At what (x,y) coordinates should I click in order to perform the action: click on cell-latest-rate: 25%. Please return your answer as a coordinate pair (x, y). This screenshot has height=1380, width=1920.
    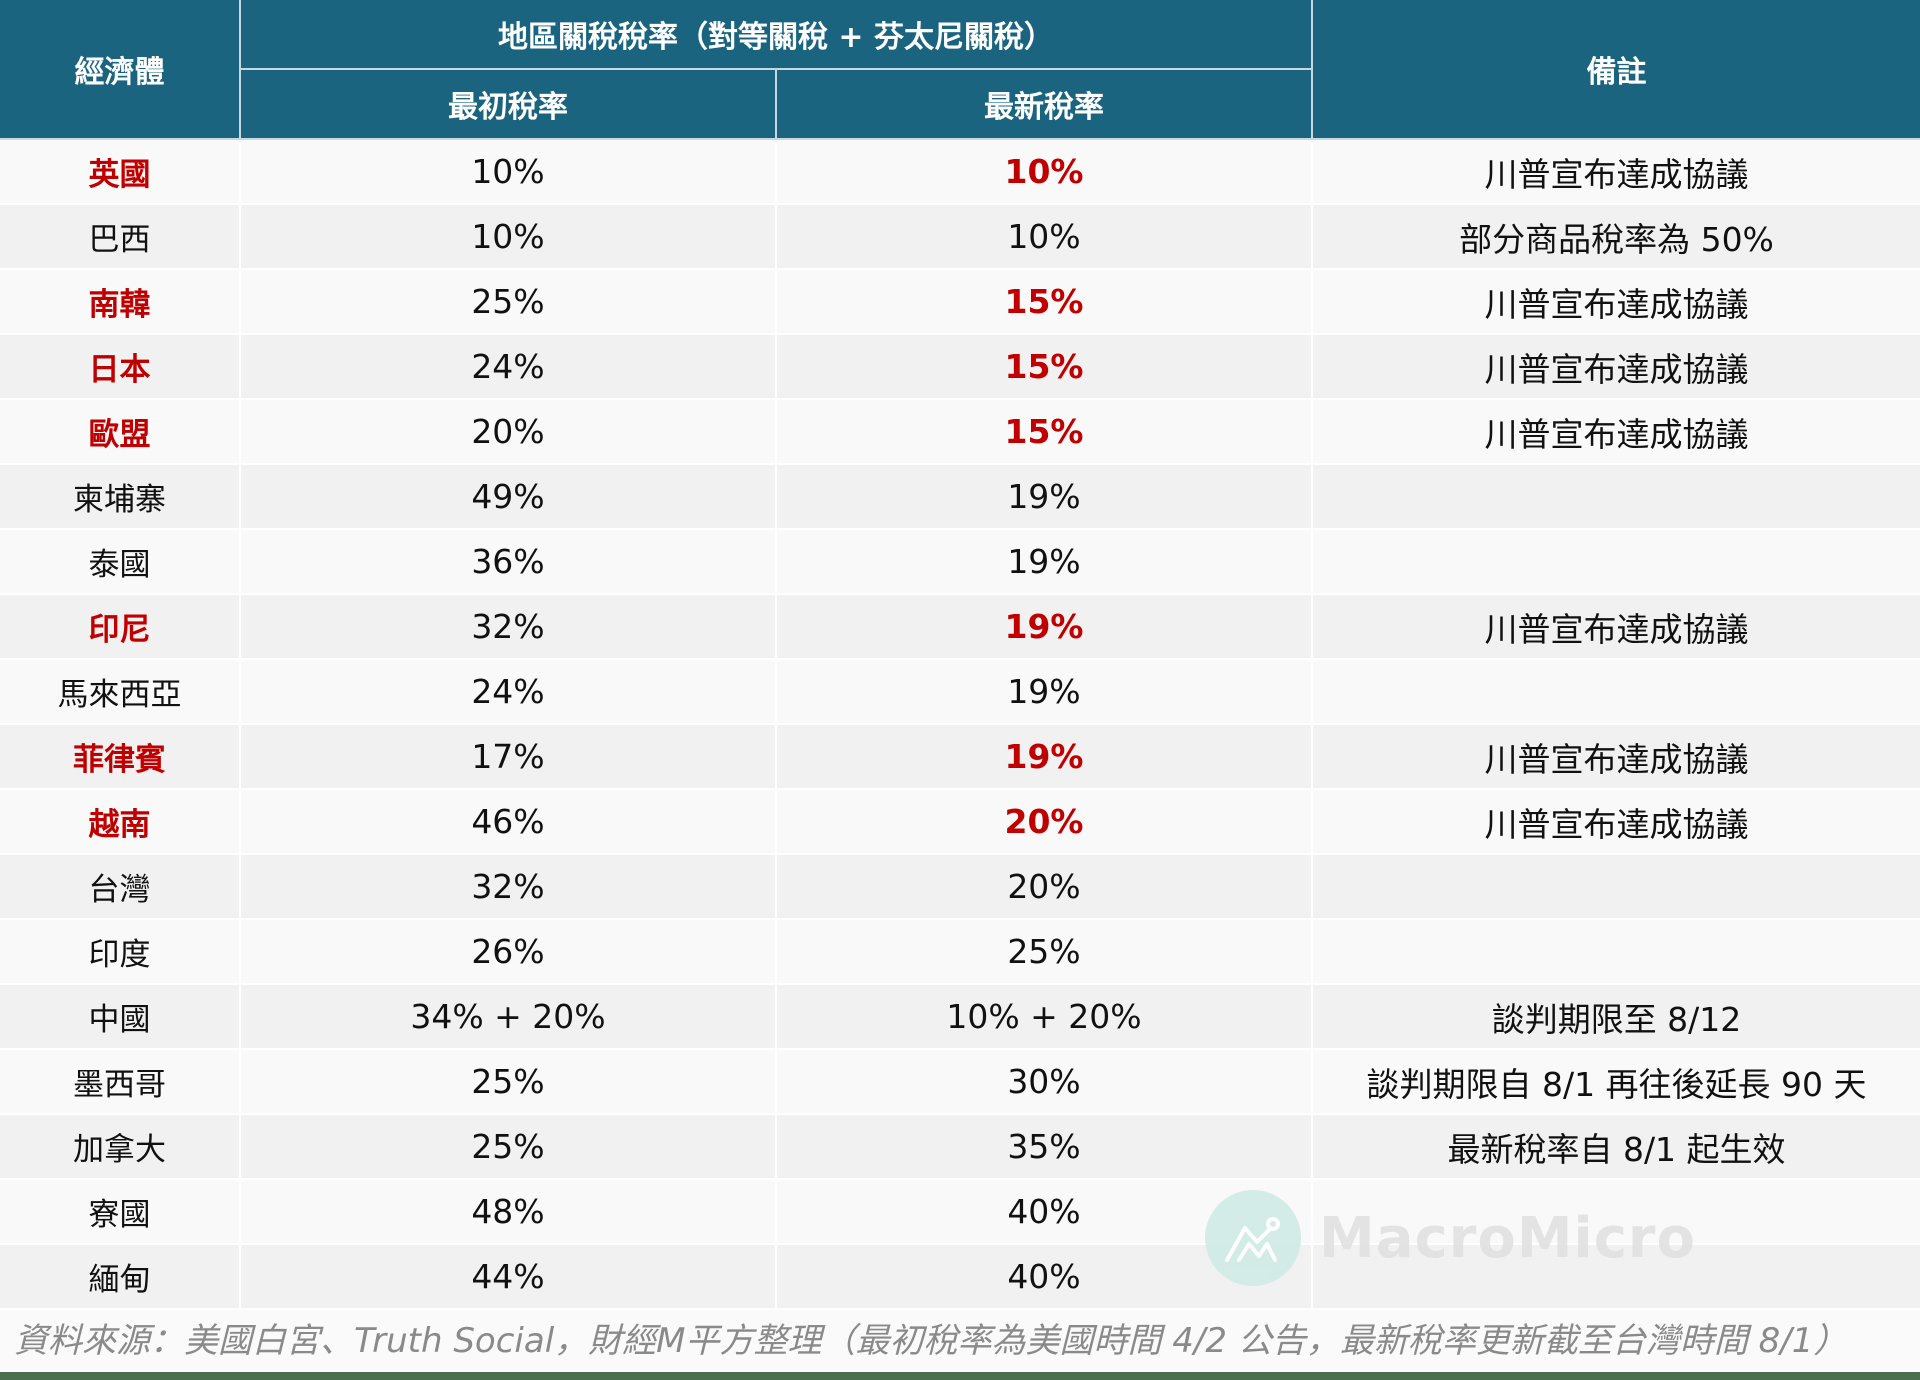
    Looking at the image, I should click on (1044, 951).